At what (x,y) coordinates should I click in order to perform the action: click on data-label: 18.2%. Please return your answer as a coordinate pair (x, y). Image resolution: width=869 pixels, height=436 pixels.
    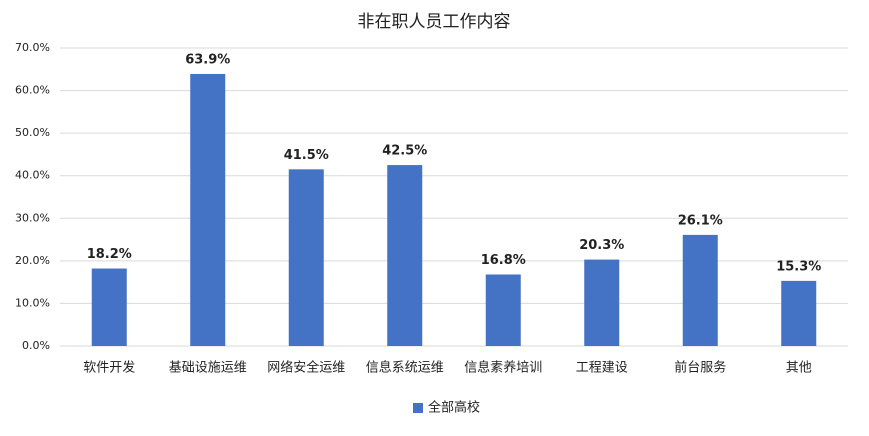
    Looking at the image, I should click on (109, 254).